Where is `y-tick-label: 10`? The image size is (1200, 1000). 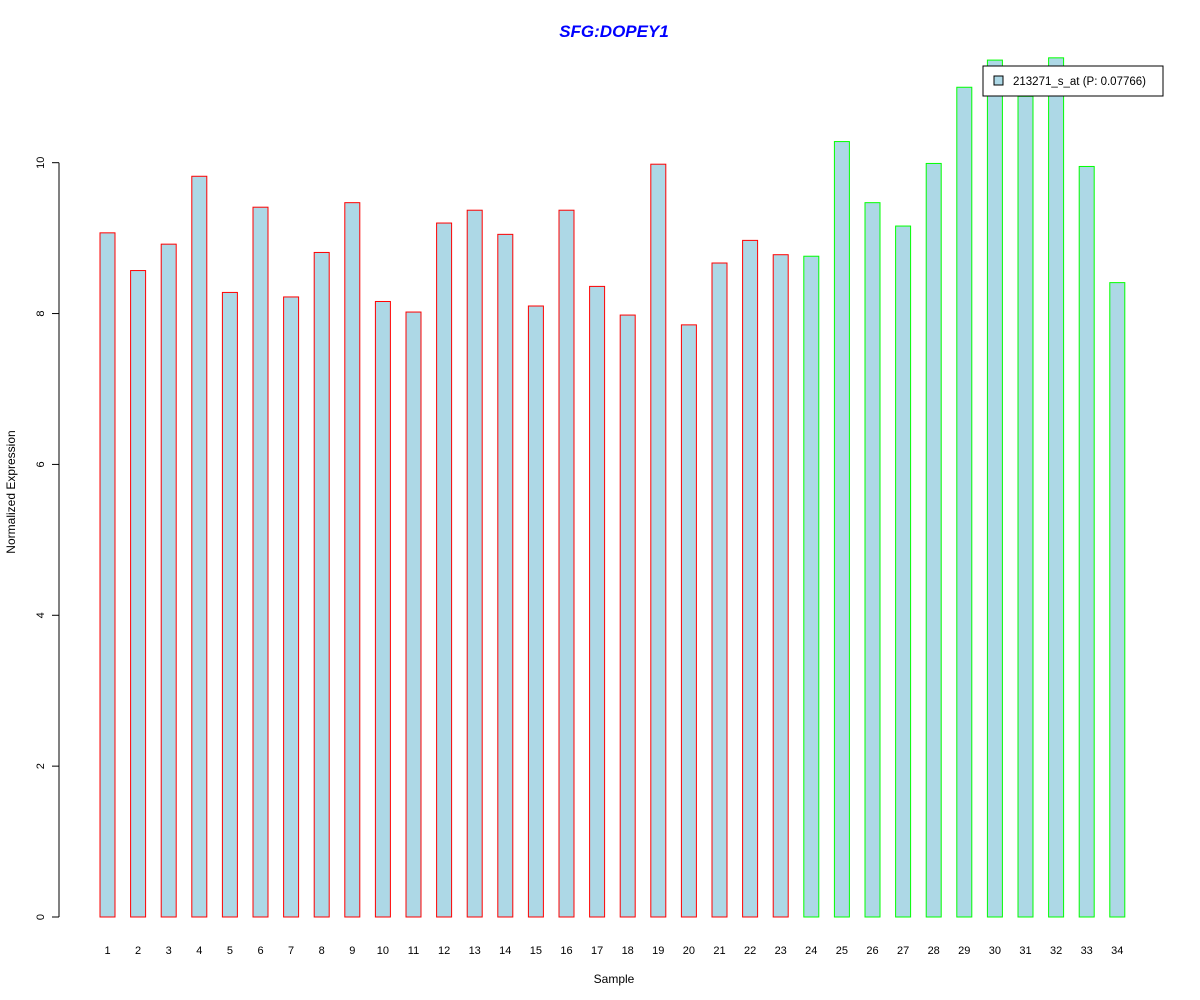
y-tick-label: 10 is located at coordinates (41, 163).